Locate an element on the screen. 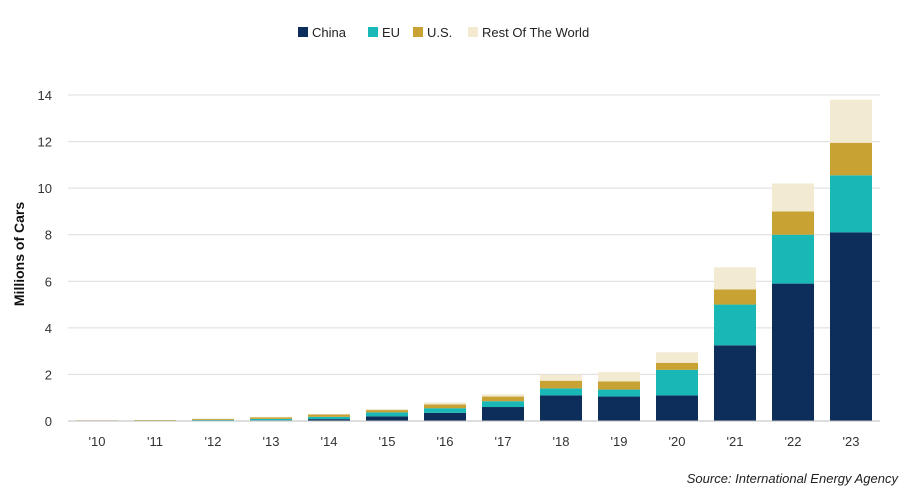 This screenshot has height=488, width=900. x-tick-label: '13 is located at coordinates (271, 441).